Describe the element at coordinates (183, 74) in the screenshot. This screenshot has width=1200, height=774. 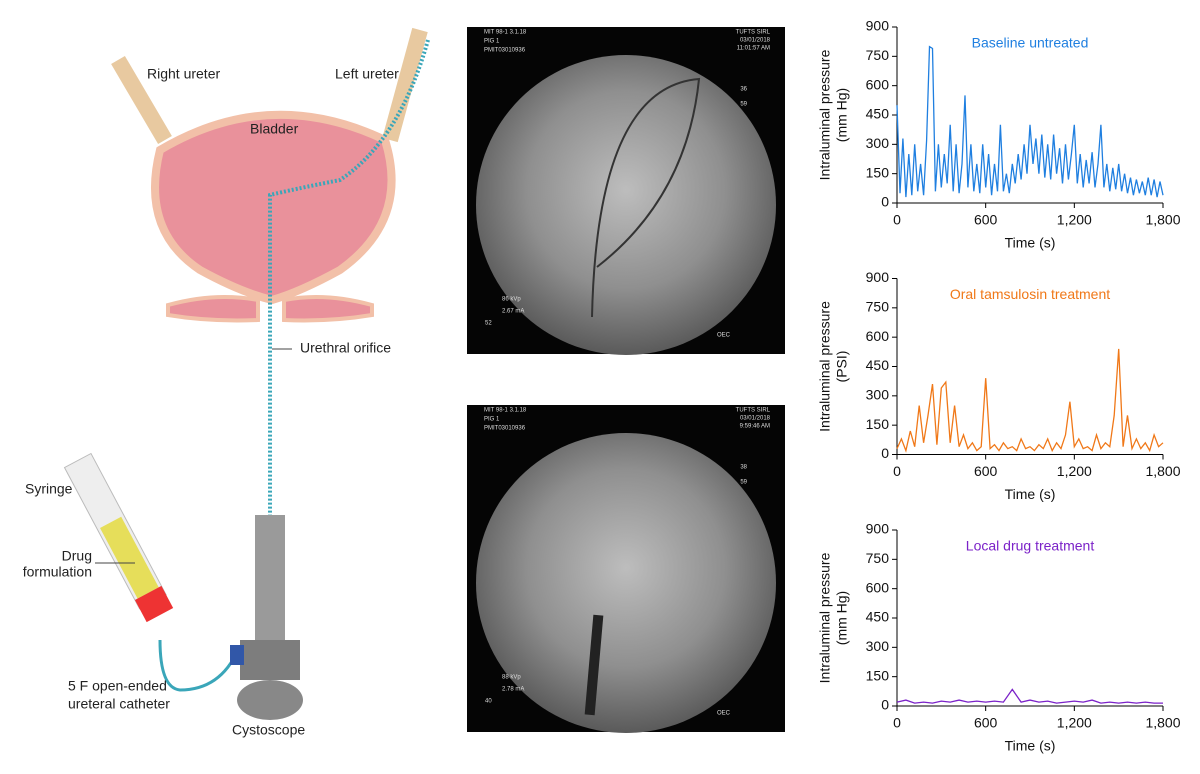
I see `label: Right ureter` at that location.